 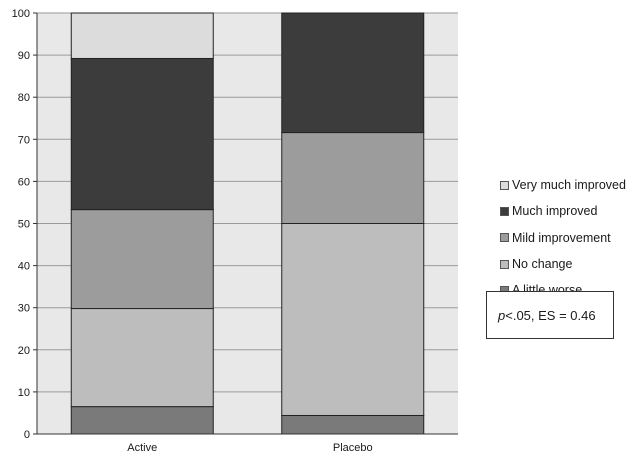 What do you see at coordinates (249, 448) in the screenshot?
I see `x-tick-labels: Active Placebo` at bounding box center [249, 448].